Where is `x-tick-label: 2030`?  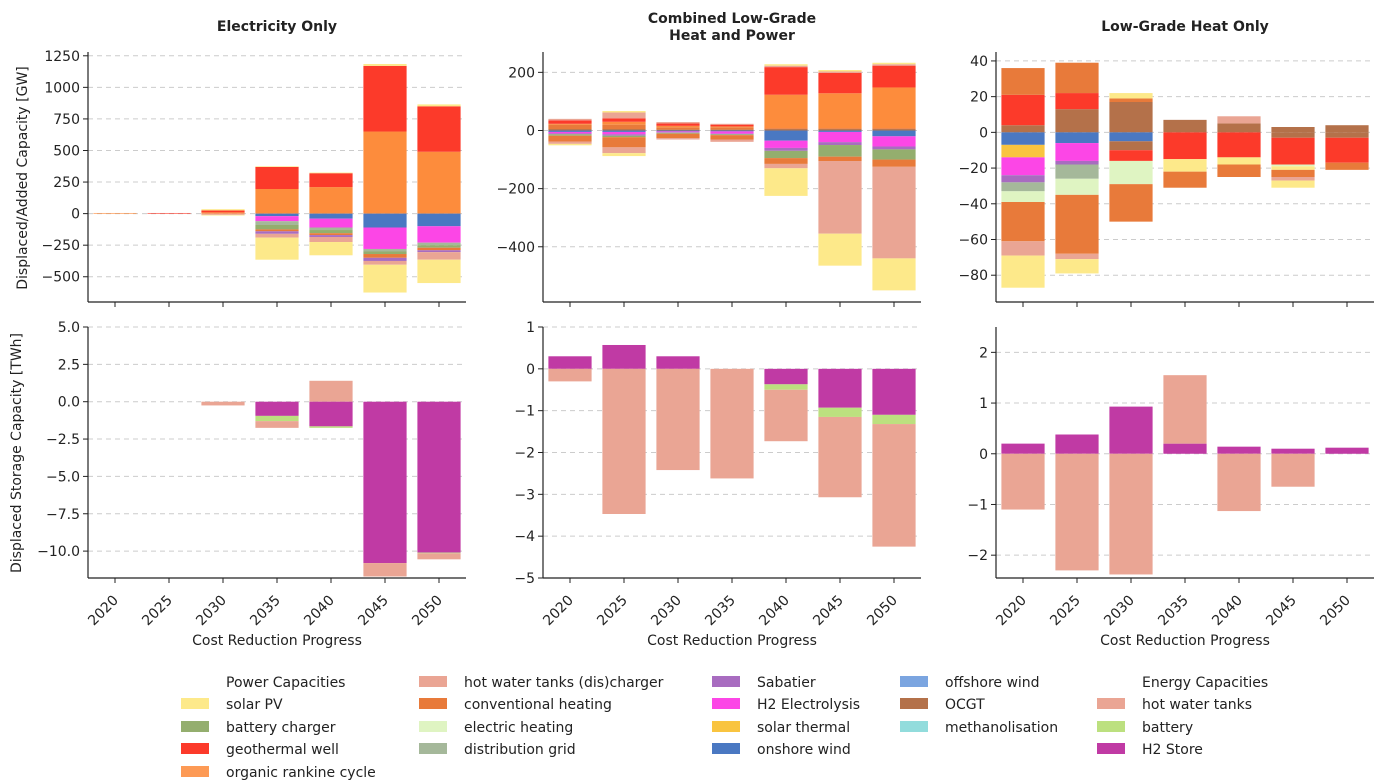
x-tick-label: 2030 is located at coordinates (211, 611).